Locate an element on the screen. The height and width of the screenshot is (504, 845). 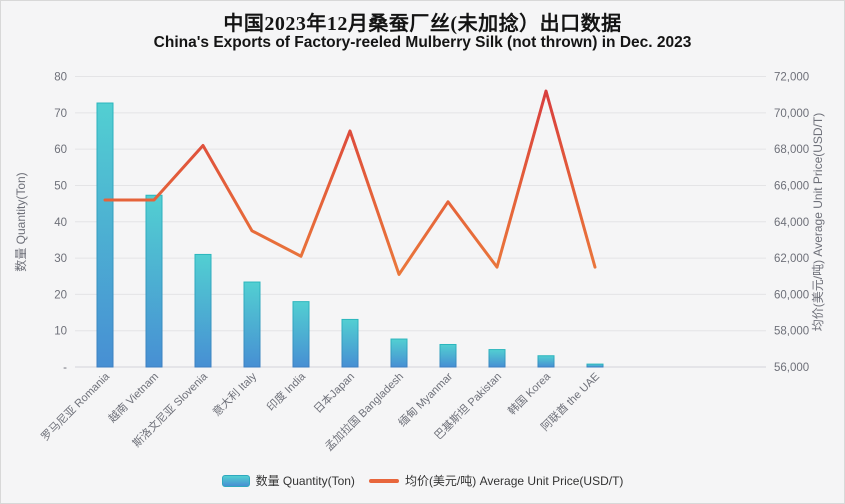
category-label: 罗马尼亚 Romania is located at coordinates (76, 406).